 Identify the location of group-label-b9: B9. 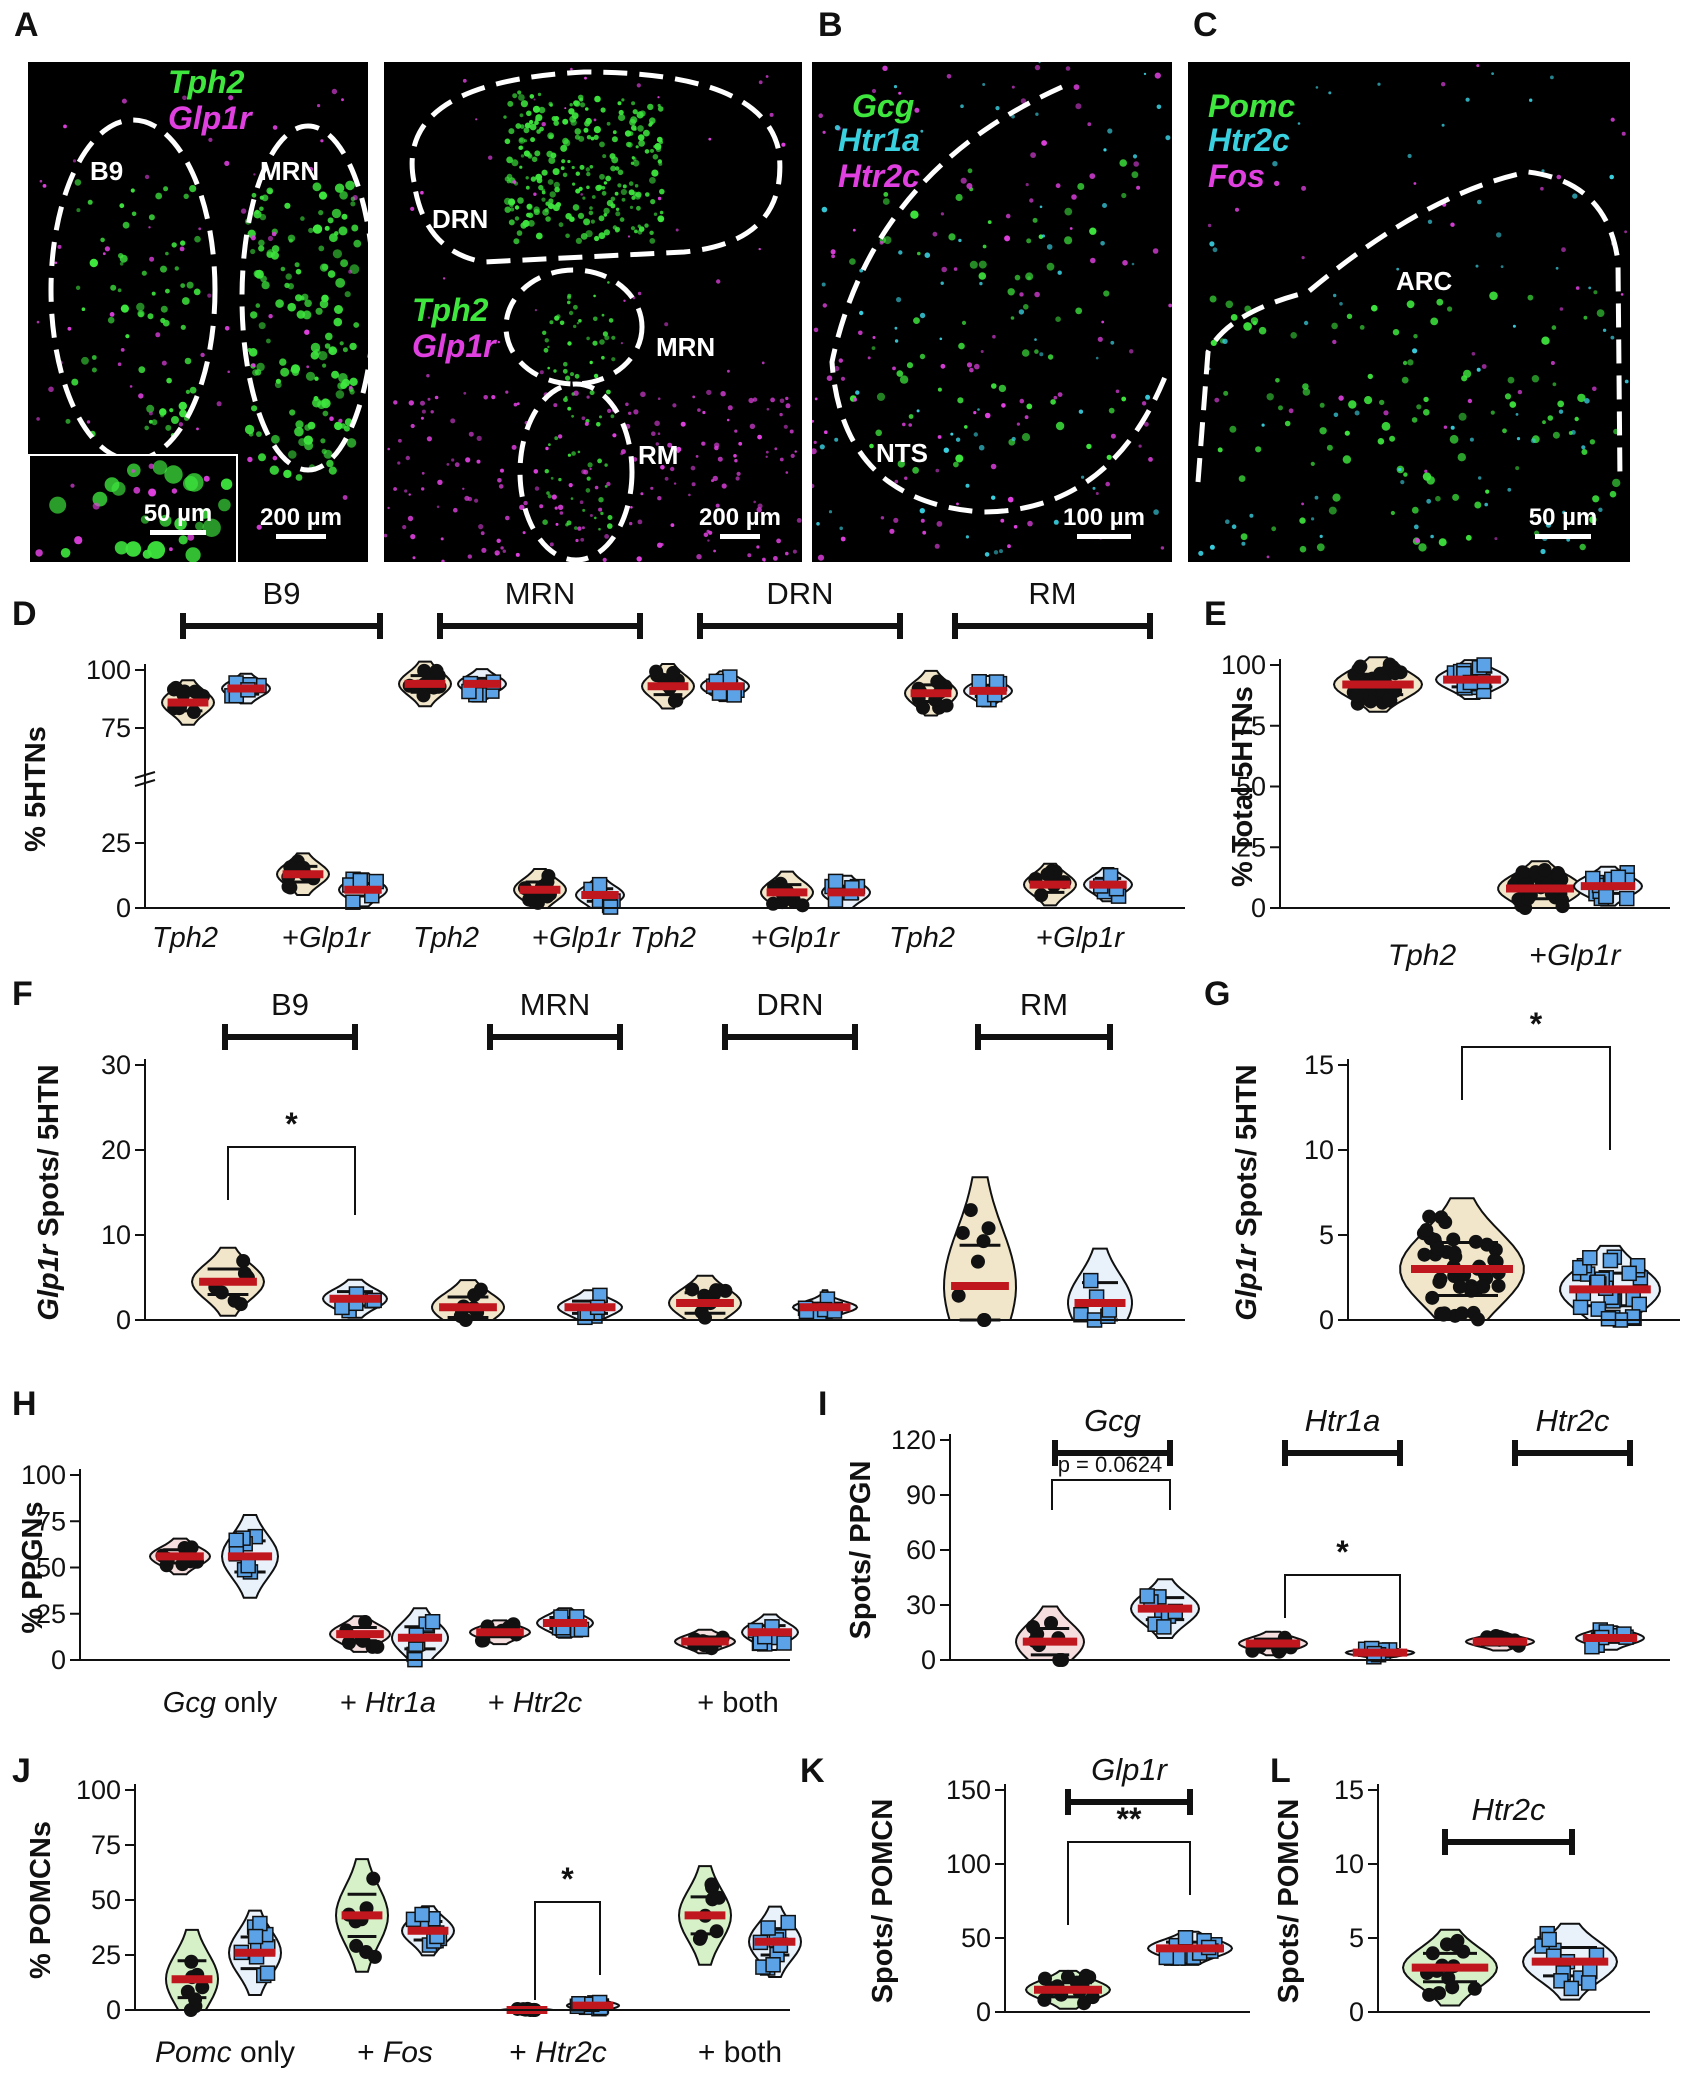
(282, 593).